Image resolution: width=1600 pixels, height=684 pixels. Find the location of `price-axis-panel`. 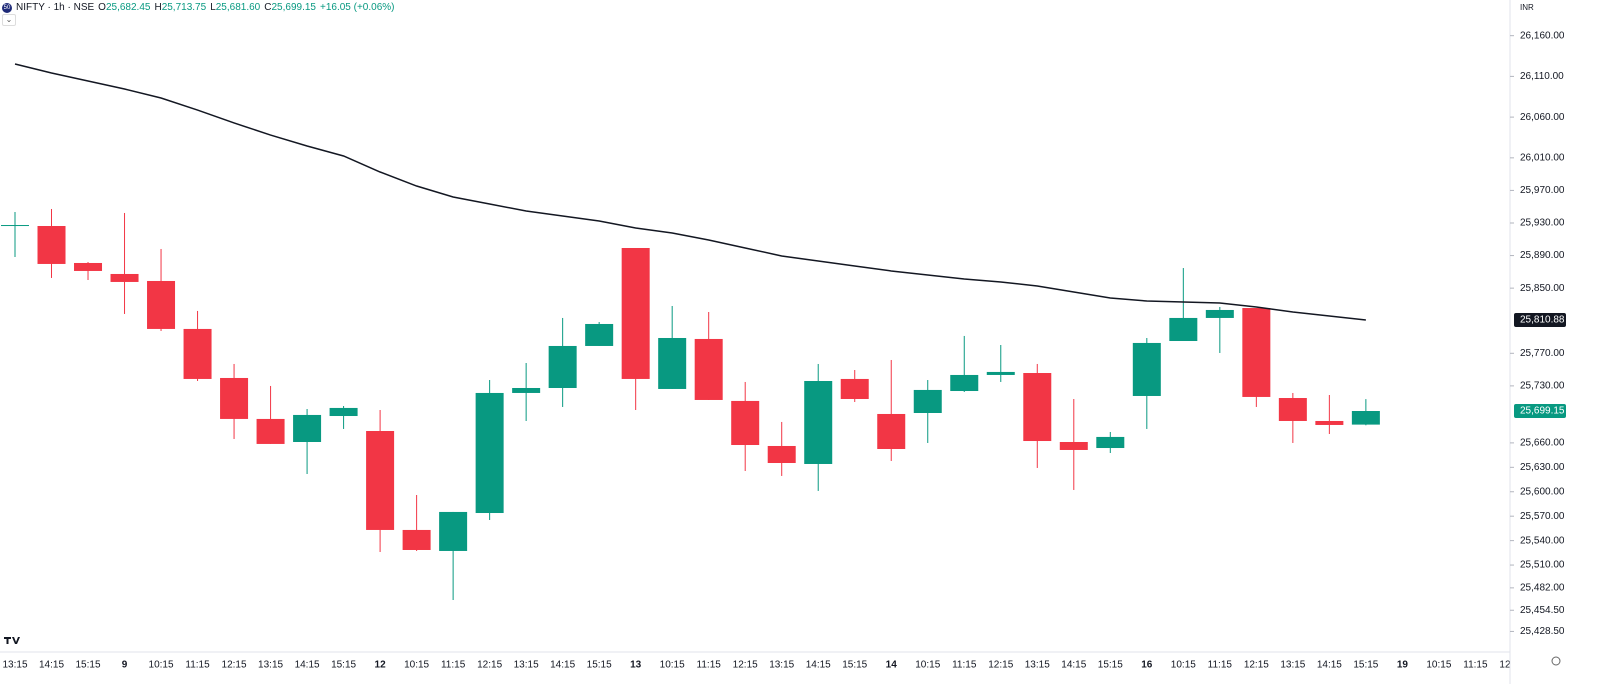

price-axis-panel is located at coordinates (1555, 342).